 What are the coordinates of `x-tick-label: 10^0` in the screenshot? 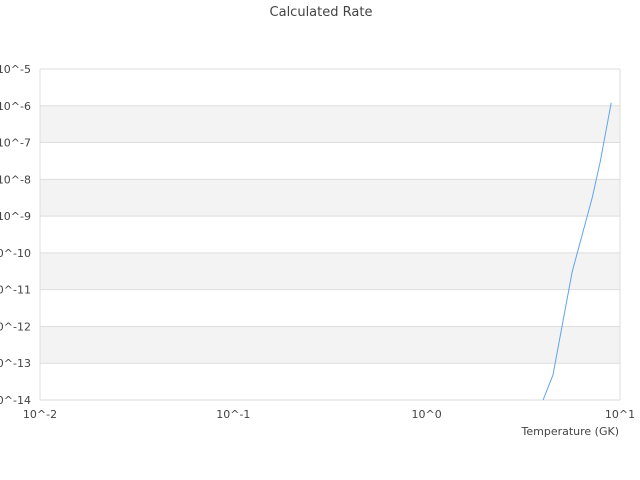 It's located at (427, 414).